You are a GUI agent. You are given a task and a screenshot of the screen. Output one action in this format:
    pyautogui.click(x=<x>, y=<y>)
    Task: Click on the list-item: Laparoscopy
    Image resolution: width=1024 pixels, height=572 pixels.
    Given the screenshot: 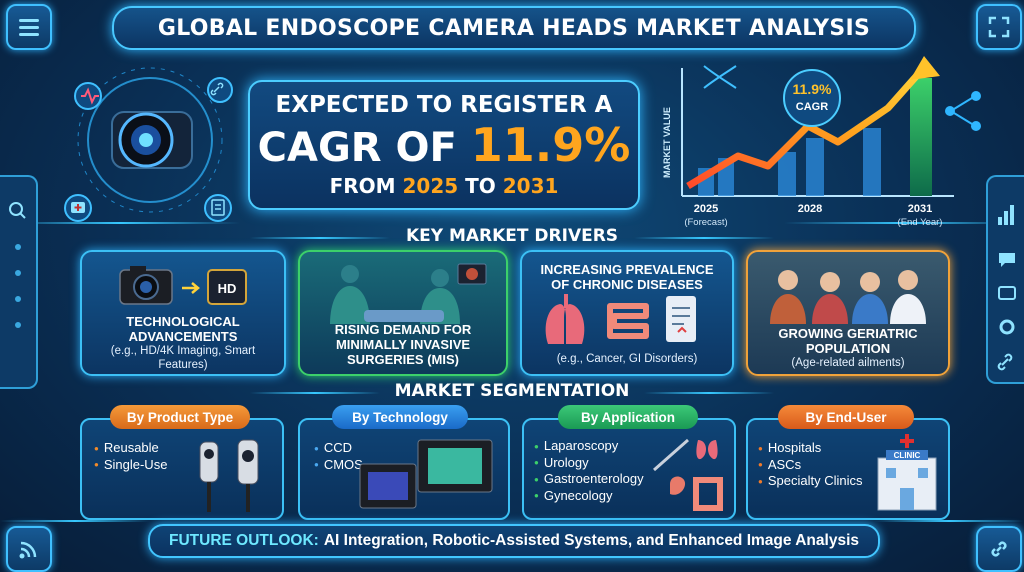 What is the action you would take?
    pyautogui.click(x=589, y=446)
    